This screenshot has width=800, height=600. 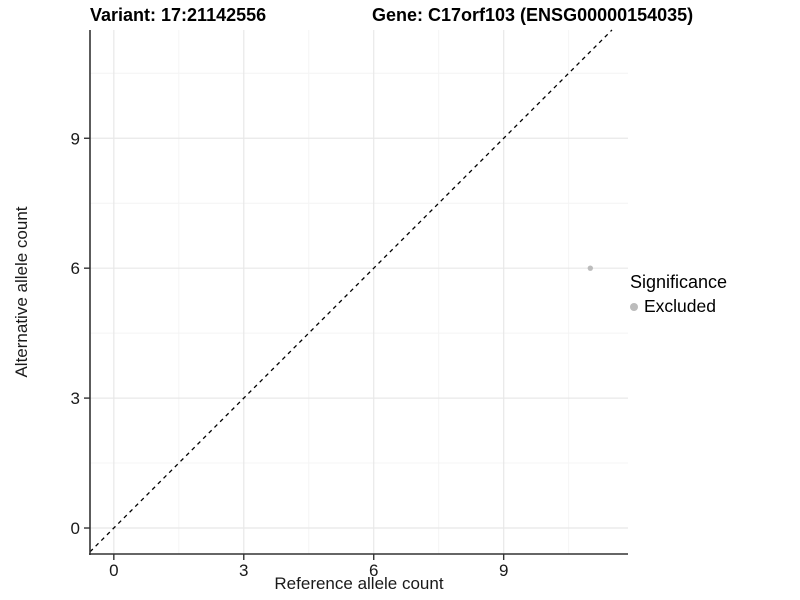 What do you see at coordinates (75, 528) in the screenshot?
I see `y-tick-label: 0` at bounding box center [75, 528].